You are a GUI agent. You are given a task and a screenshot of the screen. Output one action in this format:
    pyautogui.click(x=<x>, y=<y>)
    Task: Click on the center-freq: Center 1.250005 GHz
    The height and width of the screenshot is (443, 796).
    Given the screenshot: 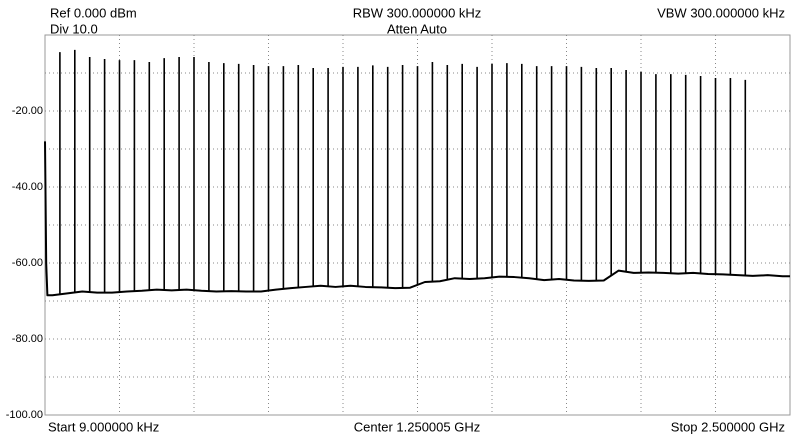 What is the action you would take?
    pyautogui.click(x=417, y=426)
    